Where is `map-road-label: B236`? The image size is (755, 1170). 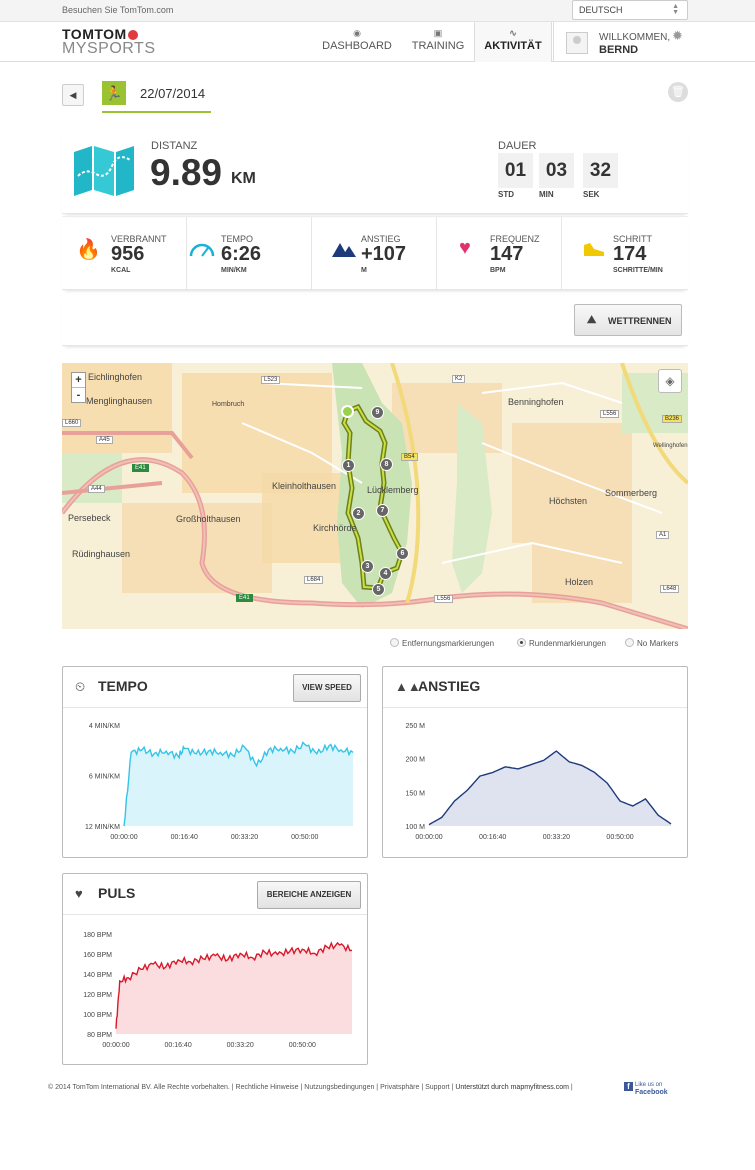
map-road-label: B236 is located at coordinates (672, 419).